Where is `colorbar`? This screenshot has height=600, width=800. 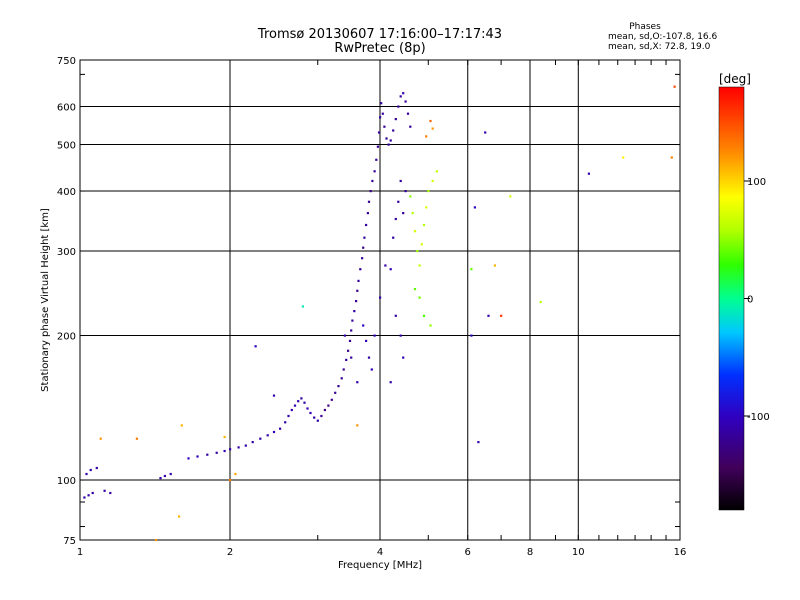
colorbar is located at coordinates (731, 298).